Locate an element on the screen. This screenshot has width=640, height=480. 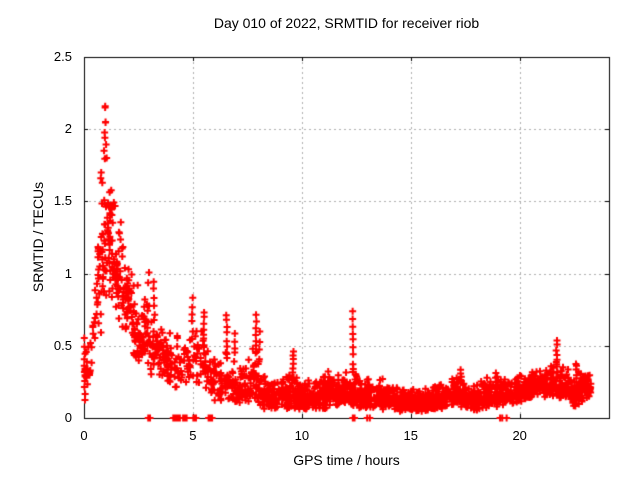
y-tick-label: 2 is located at coordinates (68, 129).